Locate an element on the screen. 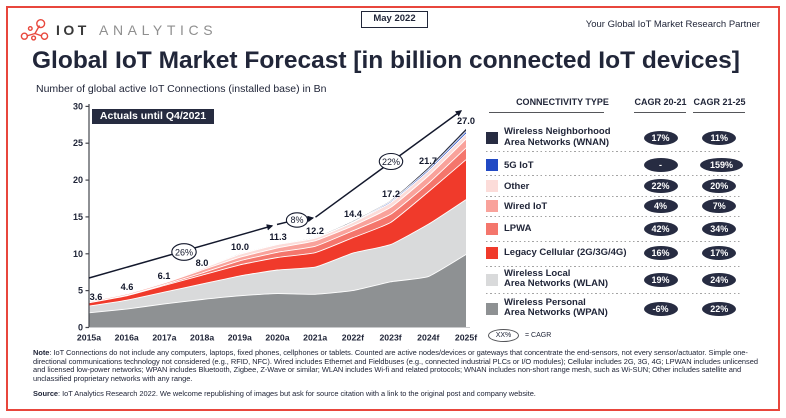 The height and width of the screenshot is (418, 786). svg-text: 2017a is located at coordinates (164, 338).